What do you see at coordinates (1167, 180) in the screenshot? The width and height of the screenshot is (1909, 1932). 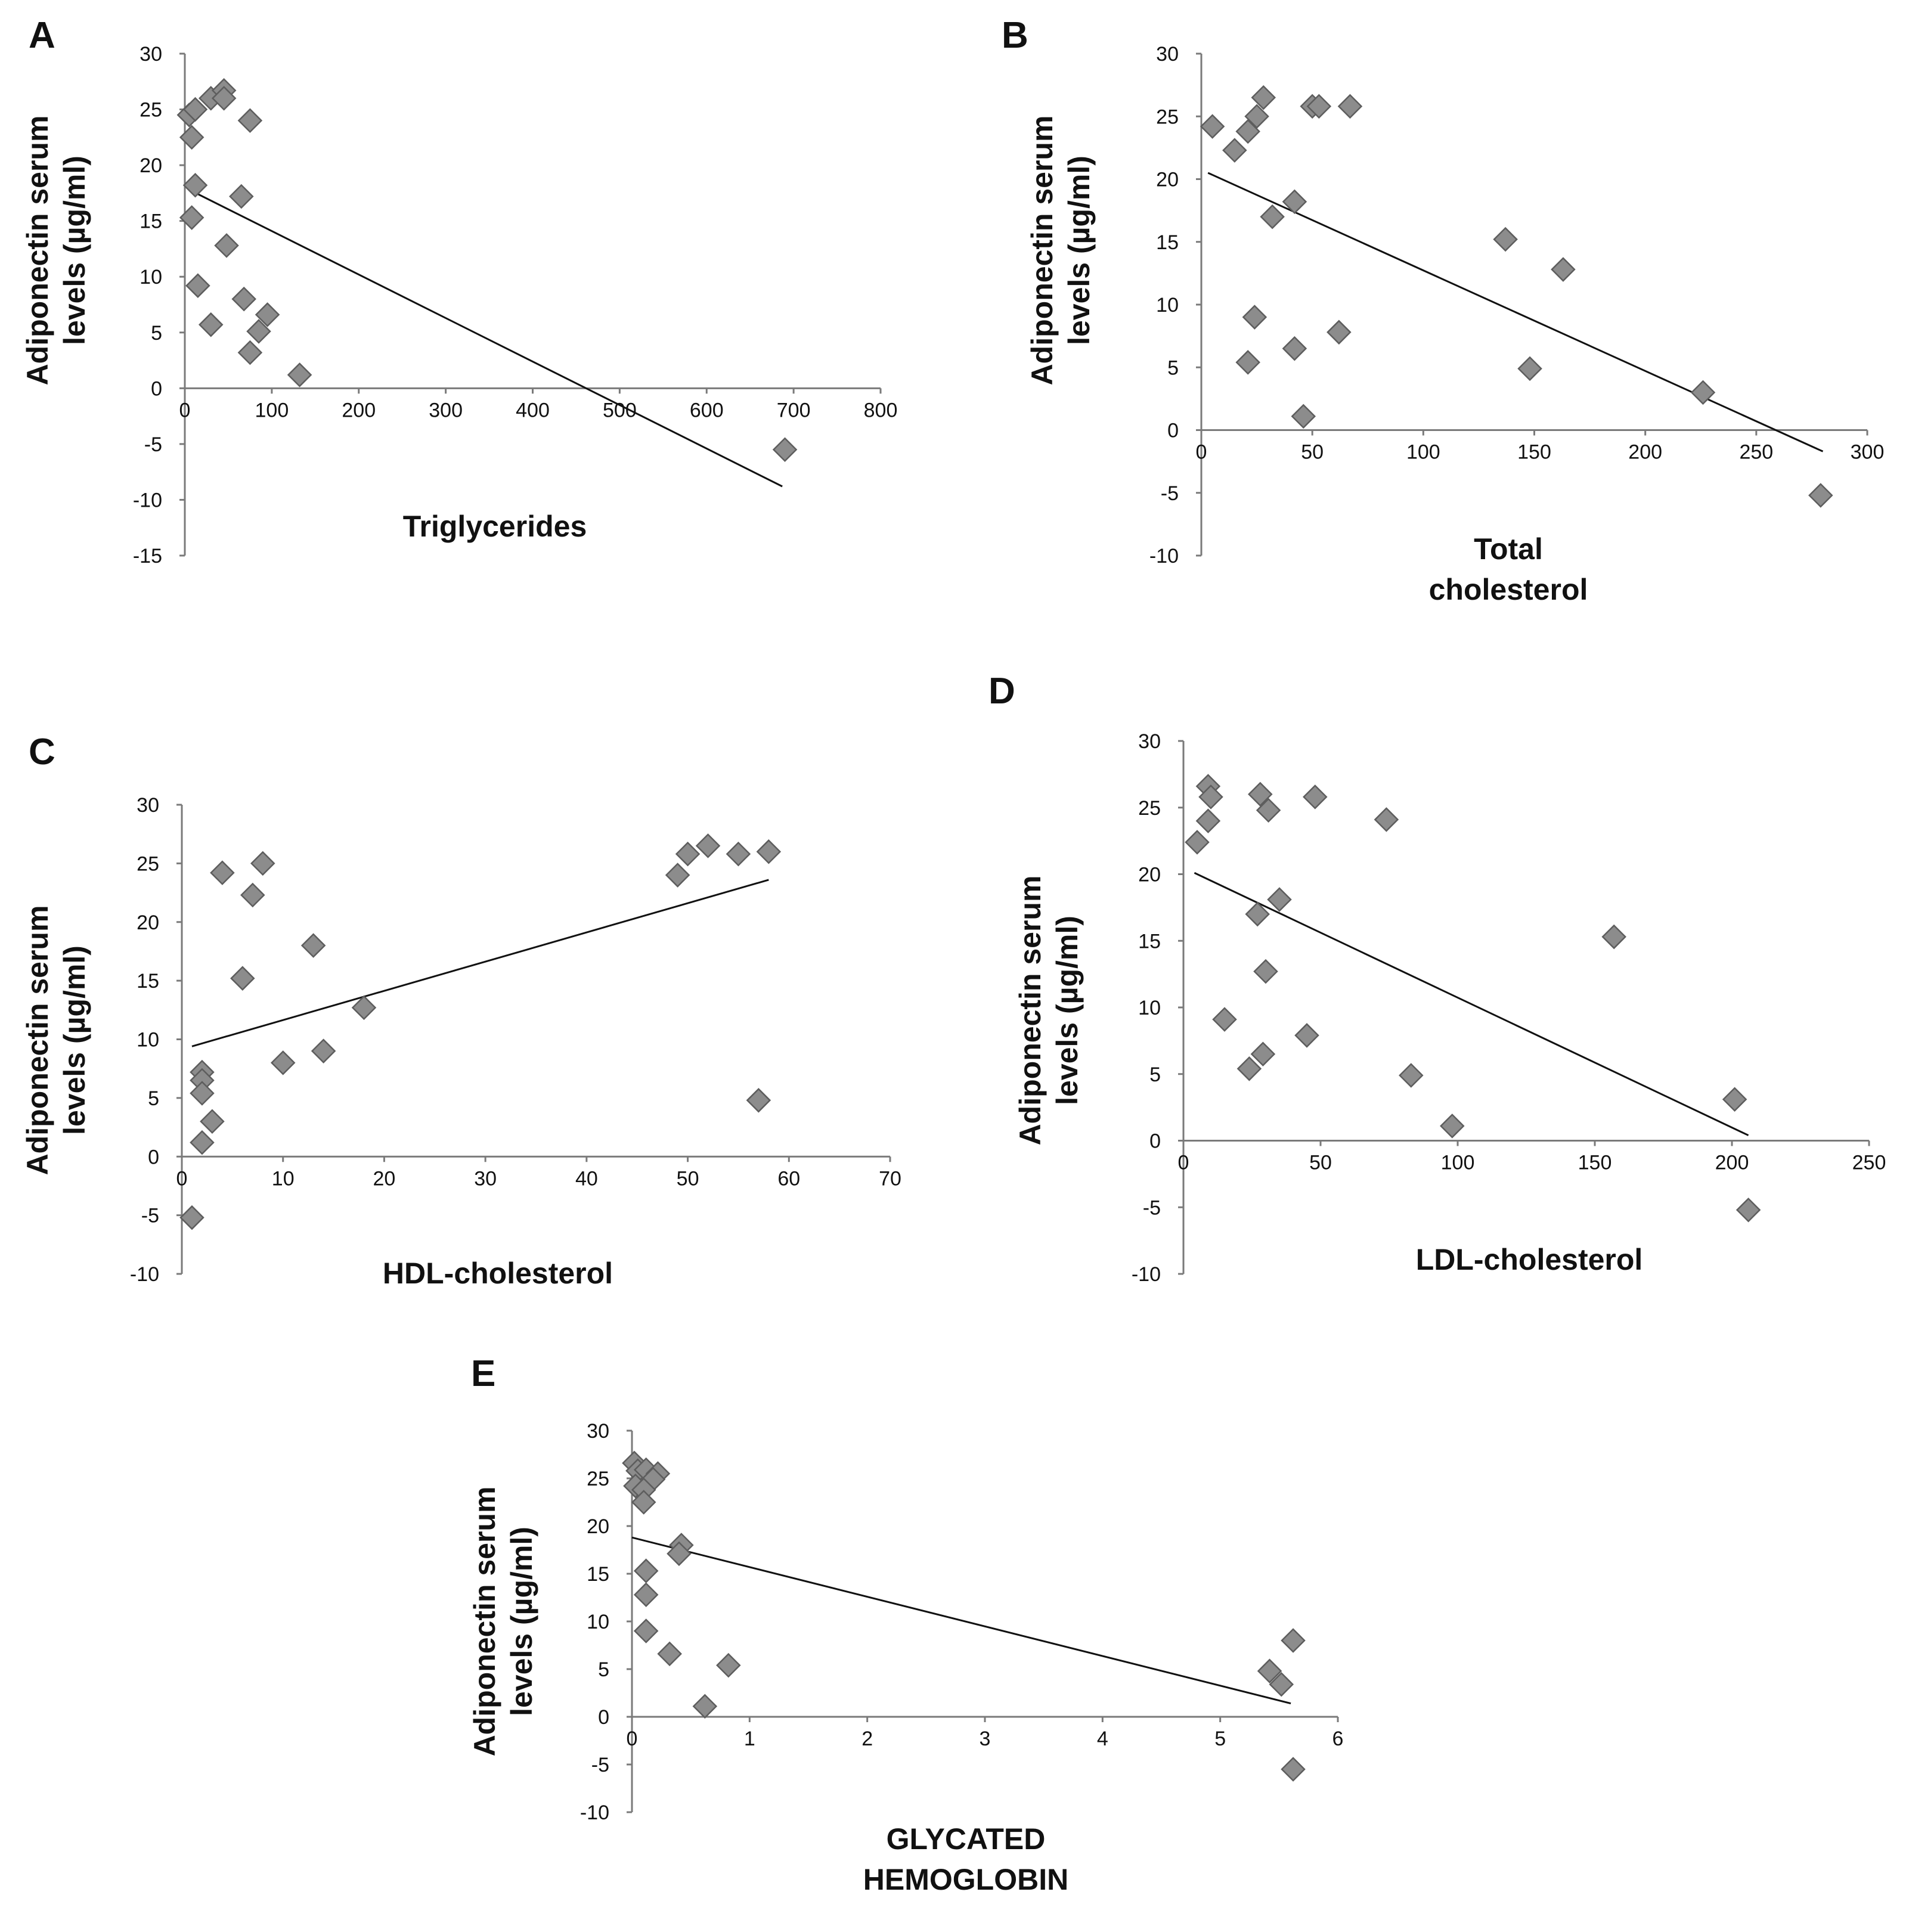 I see `y-tick-label: 20` at bounding box center [1167, 180].